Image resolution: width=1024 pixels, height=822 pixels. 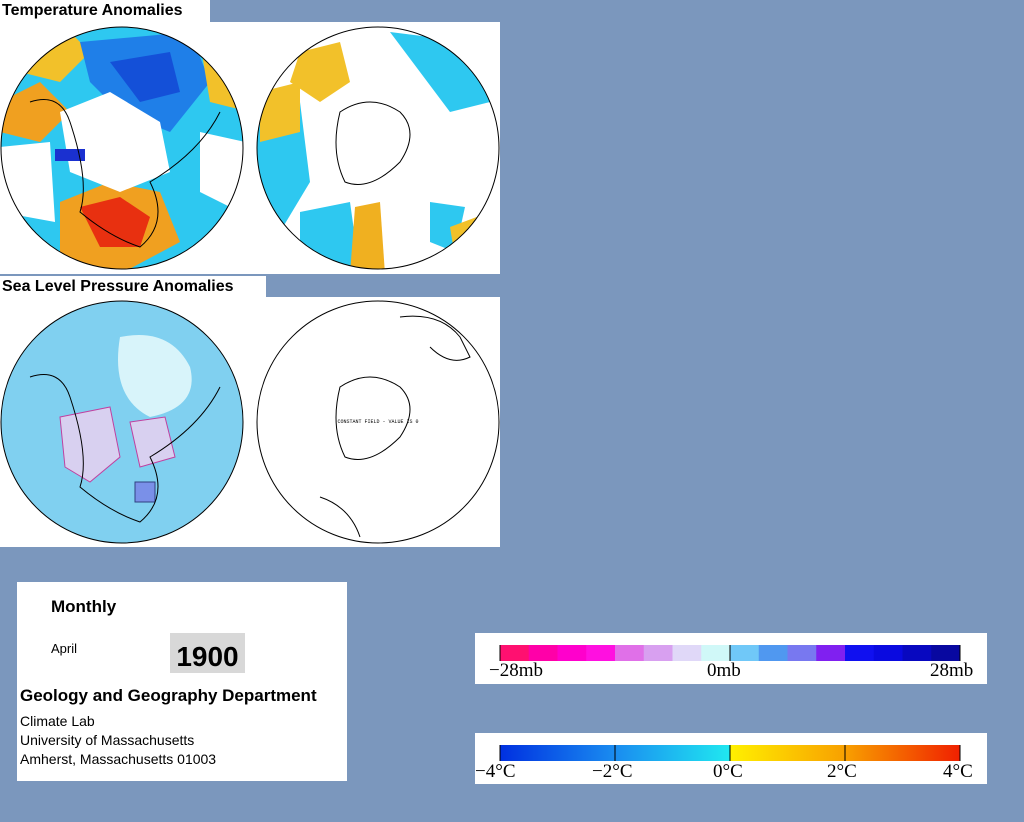 What do you see at coordinates (168, 695) in the screenshot?
I see `department: Geology and Geography Department` at bounding box center [168, 695].